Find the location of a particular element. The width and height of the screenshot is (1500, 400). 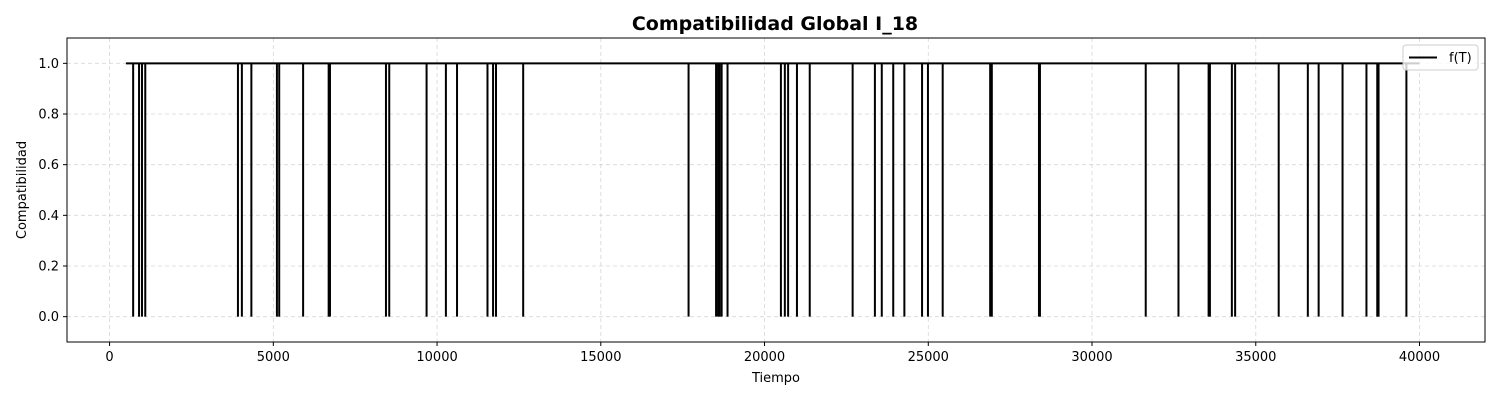

x-tick-label: 25000 is located at coordinates (928, 357).